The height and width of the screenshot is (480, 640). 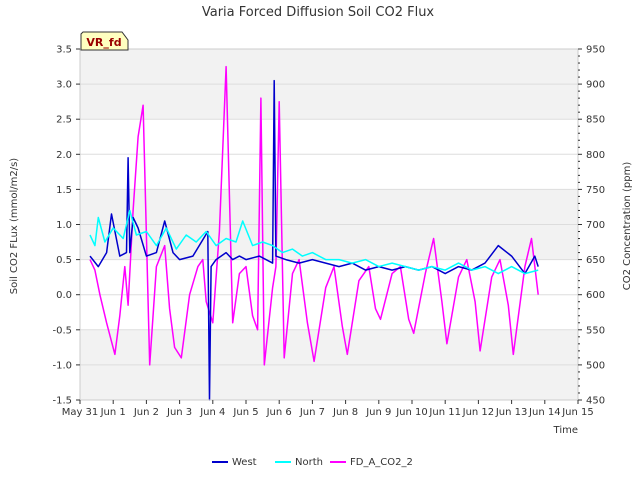 I want to click on y-tick-label: -1.5, so click(x=62, y=401).